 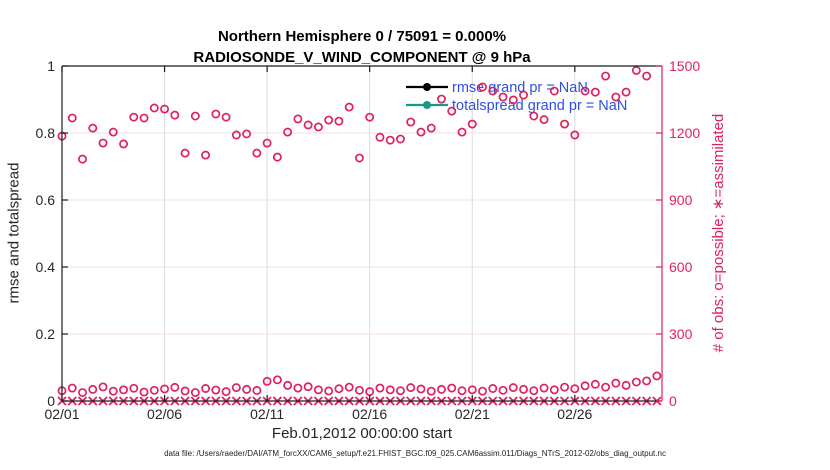 I want to click on left-tick-label: 0.4, so click(x=46, y=267).